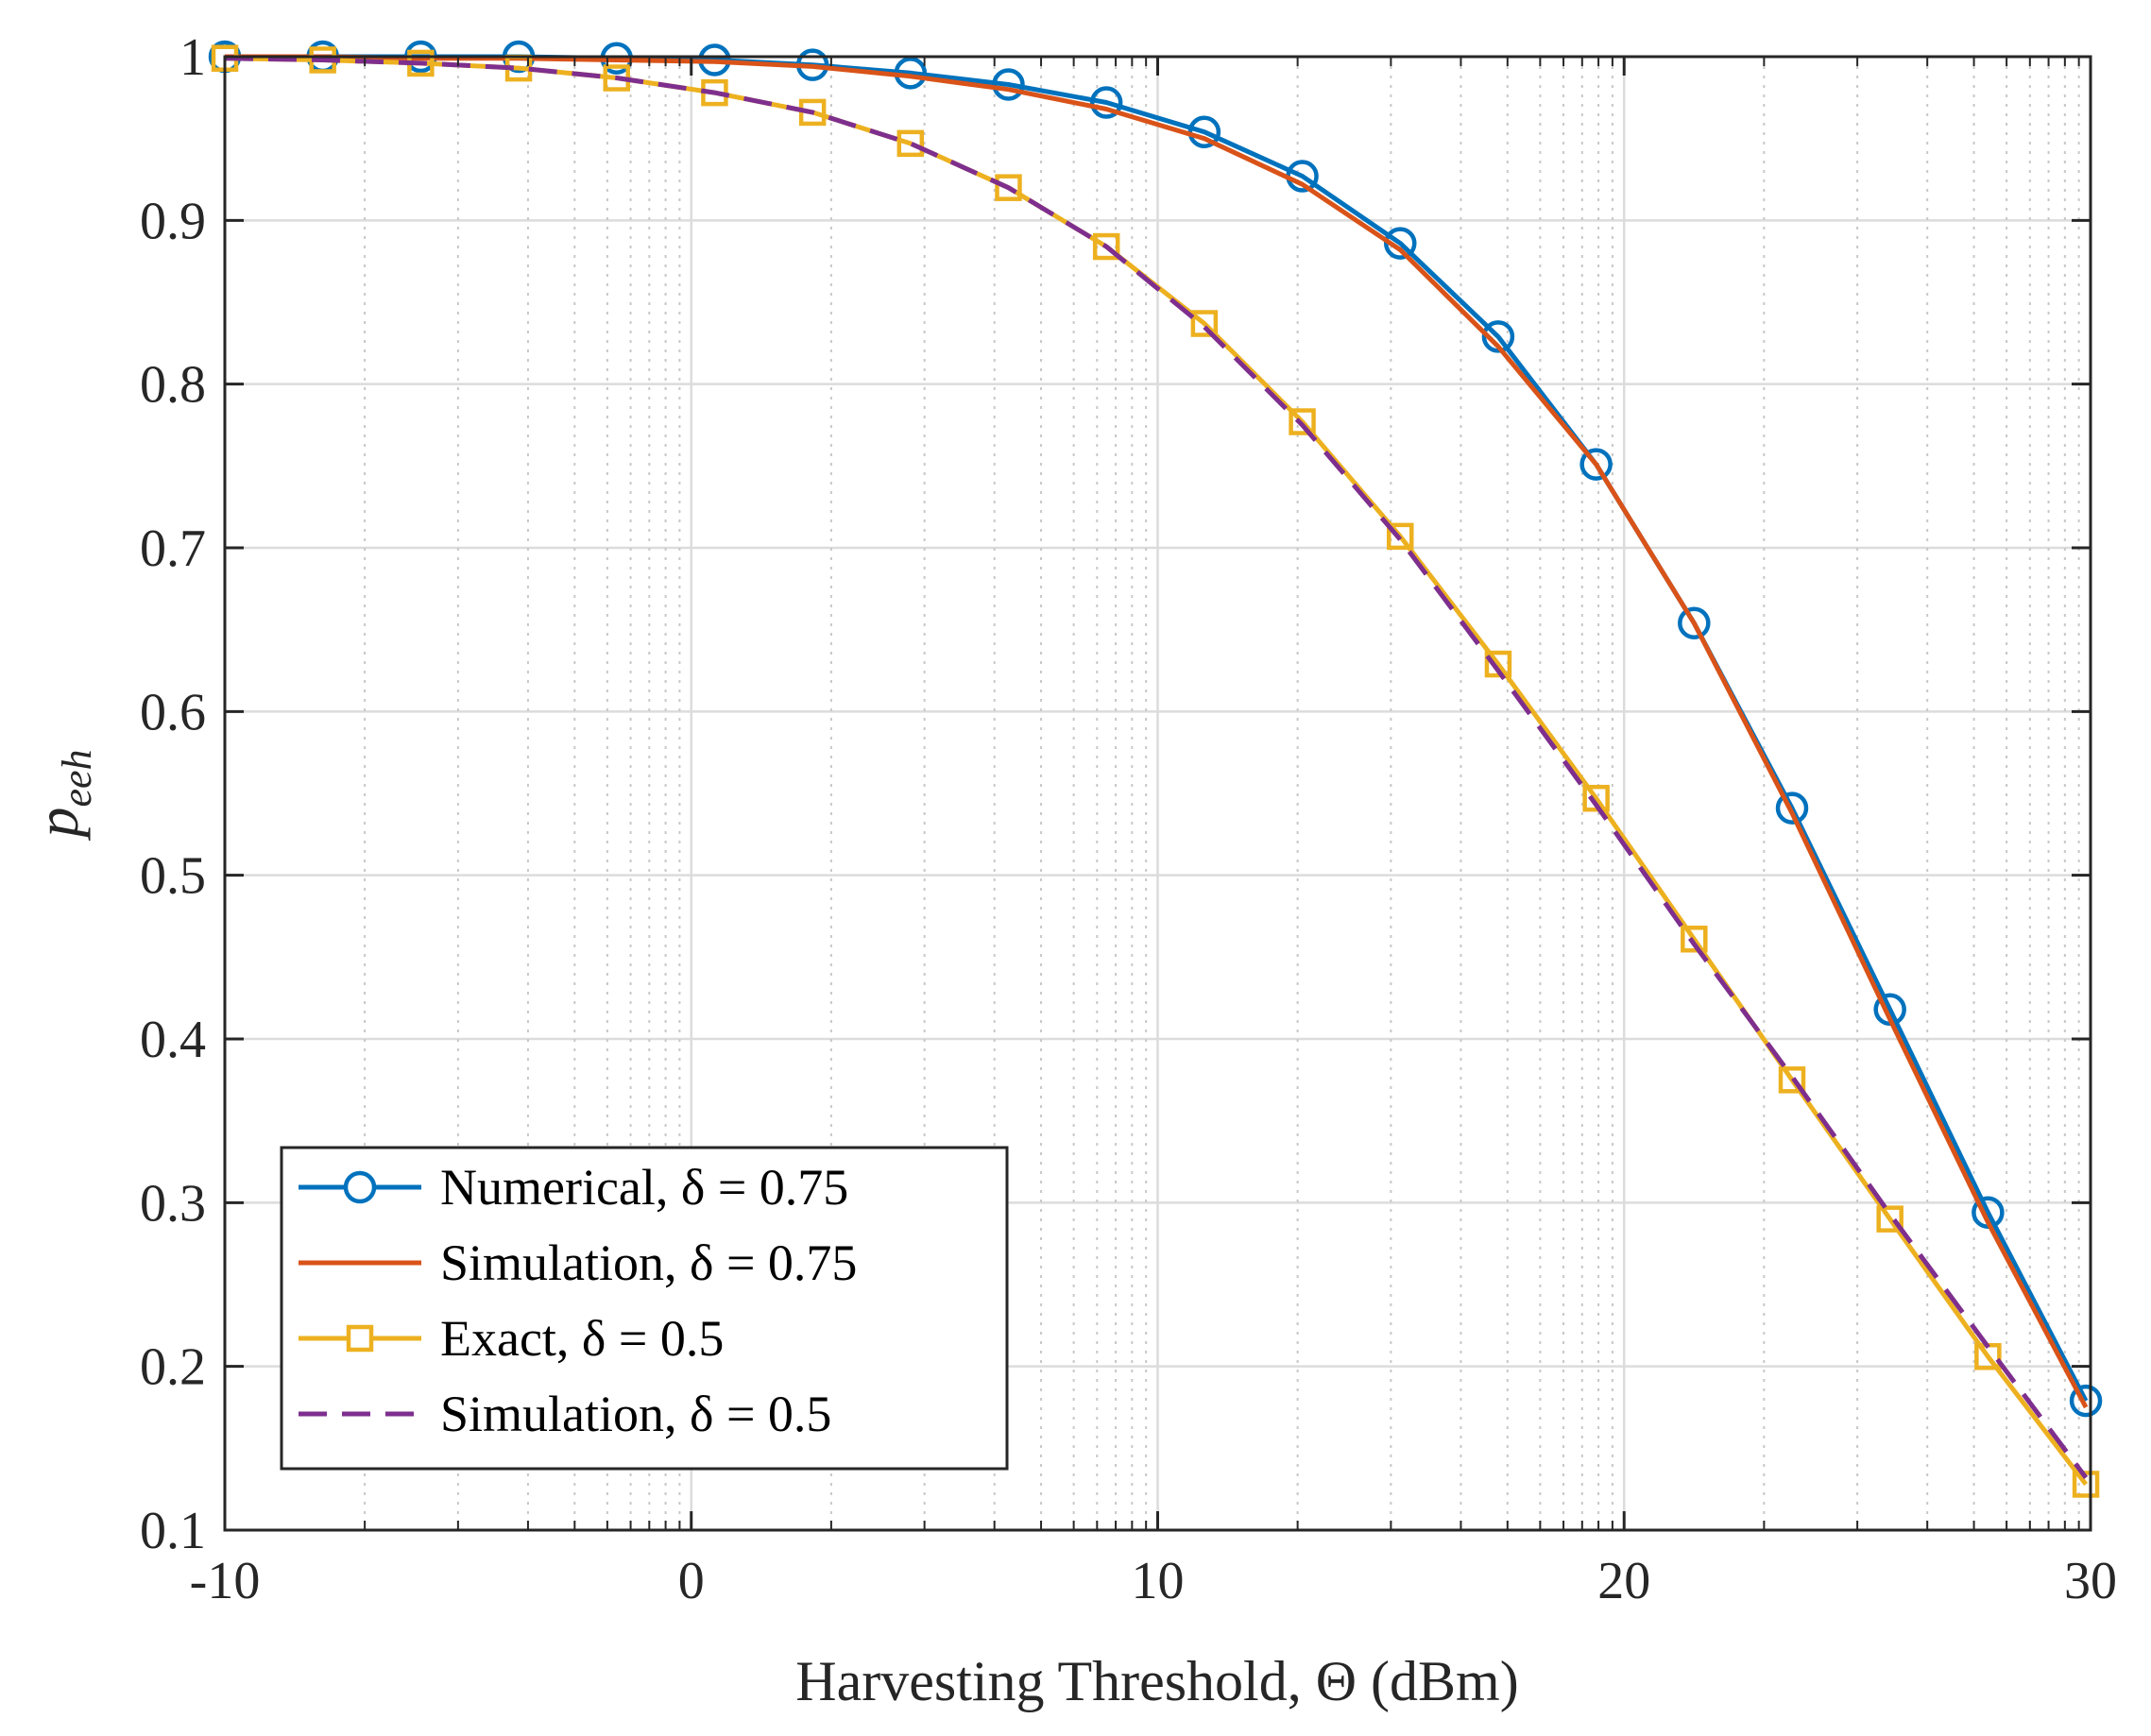 This screenshot has height=1736, width=2151. I want to click on y-tick-label: 0.7, so click(173, 548).